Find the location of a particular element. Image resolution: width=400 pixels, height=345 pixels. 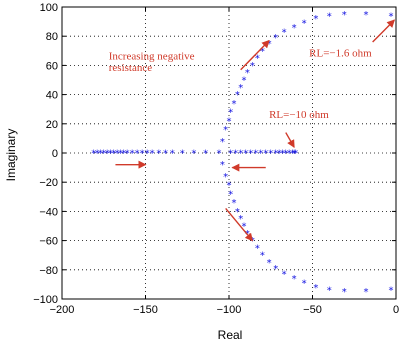

y-axis-label: Imaginary is located at coordinates (11, 155).